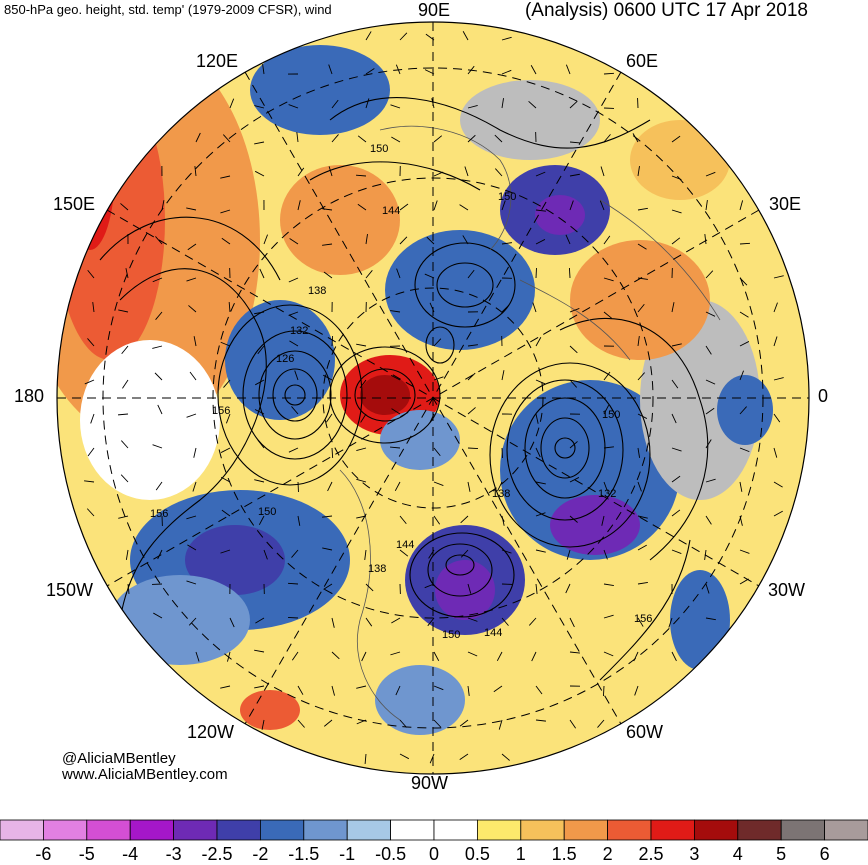 This screenshot has height=865, width=868. Describe the element at coordinates (391, 854) in the screenshot. I see `colorbar-tick-label: -0.5` at that location.